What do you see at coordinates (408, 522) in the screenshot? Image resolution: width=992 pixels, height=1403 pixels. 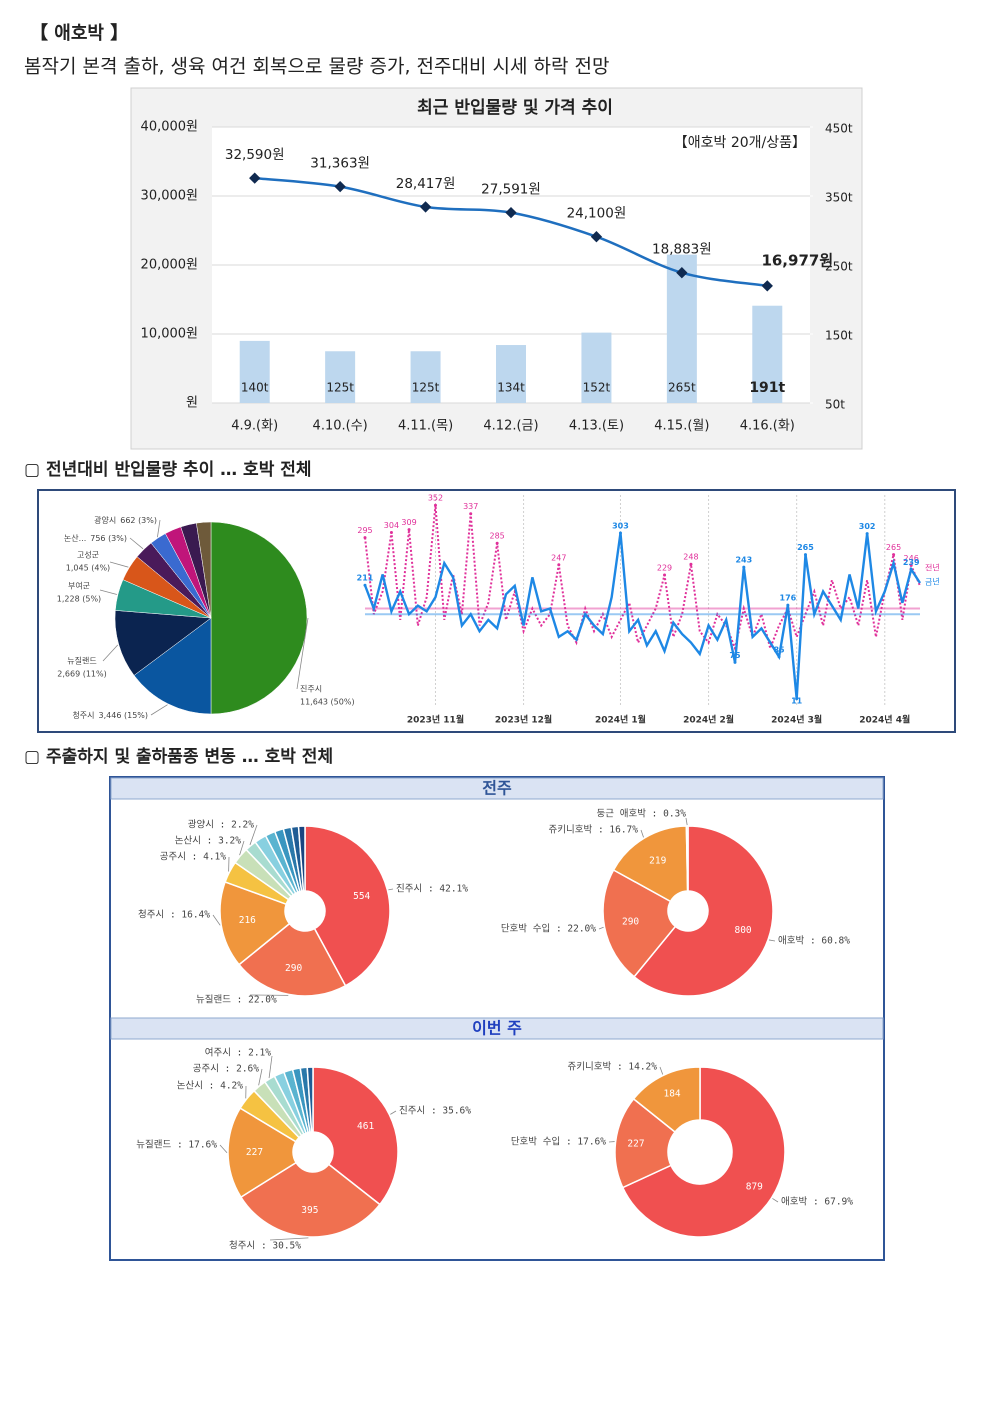 I see `point-label: 309` at bounding box center [408, 522].